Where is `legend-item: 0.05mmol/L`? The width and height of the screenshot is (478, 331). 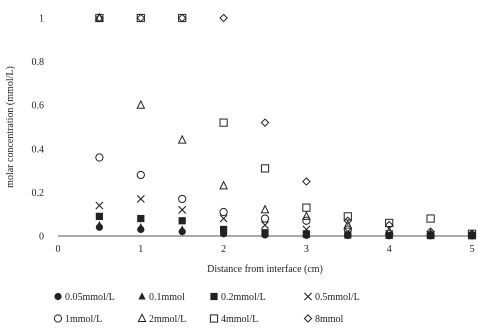 legend-item: 0.05mmol/L is located at coordinates (84, 297).